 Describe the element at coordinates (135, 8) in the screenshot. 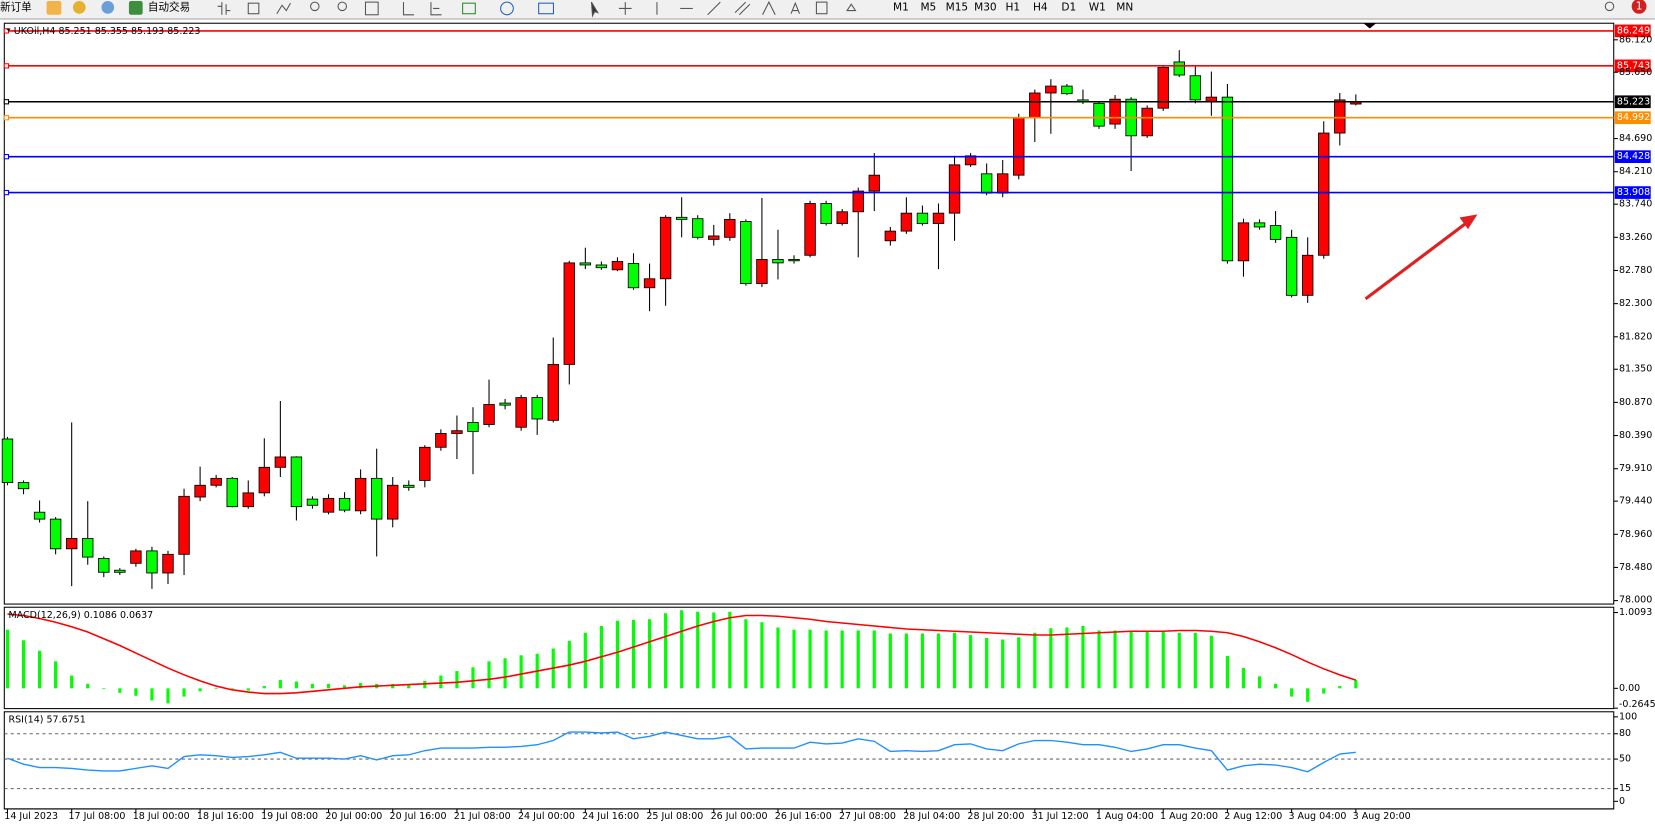

I see `auto-trading-icon` at that location.